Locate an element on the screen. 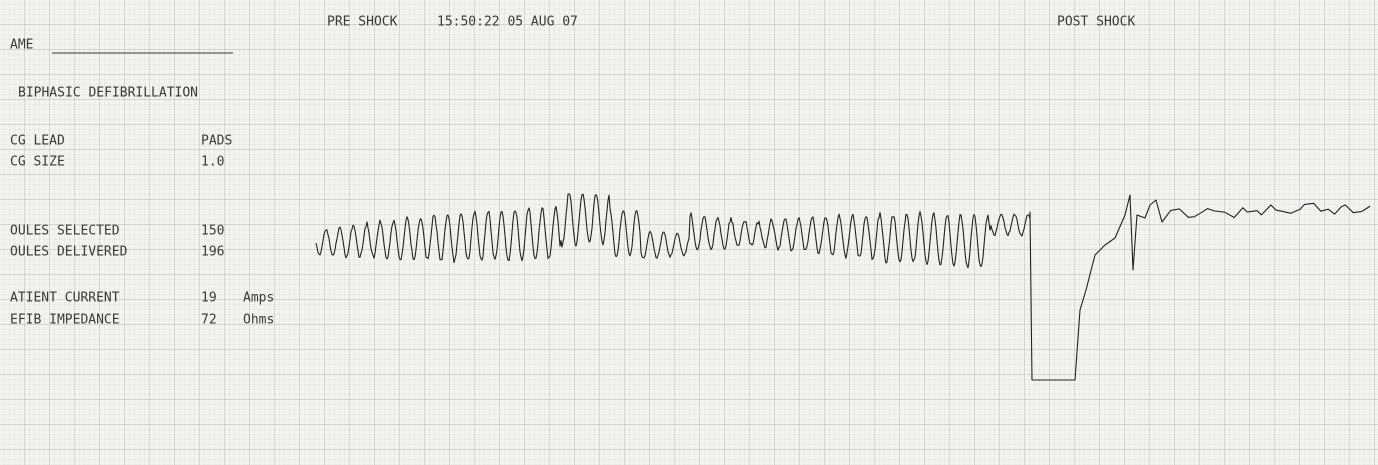 The image size is (1378, 465). setting-value: PADS is located at coordinates (216, 141).